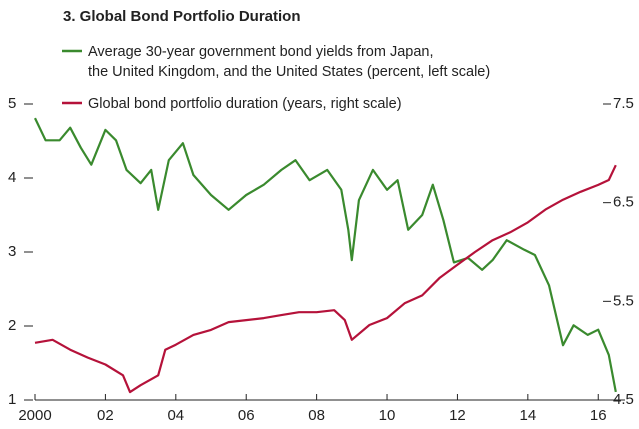  Describe the element at coordinates (598, 415) in the screenshot. I see `x-tick-label: 16` at that location.